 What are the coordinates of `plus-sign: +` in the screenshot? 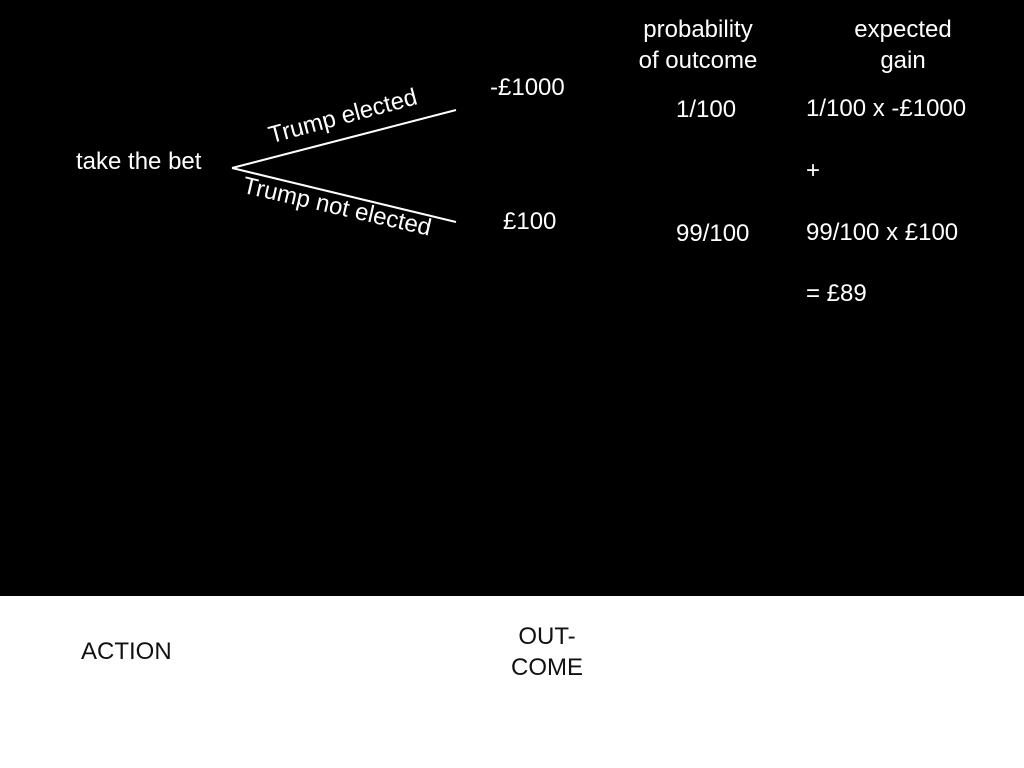 It's located at (813, 170).